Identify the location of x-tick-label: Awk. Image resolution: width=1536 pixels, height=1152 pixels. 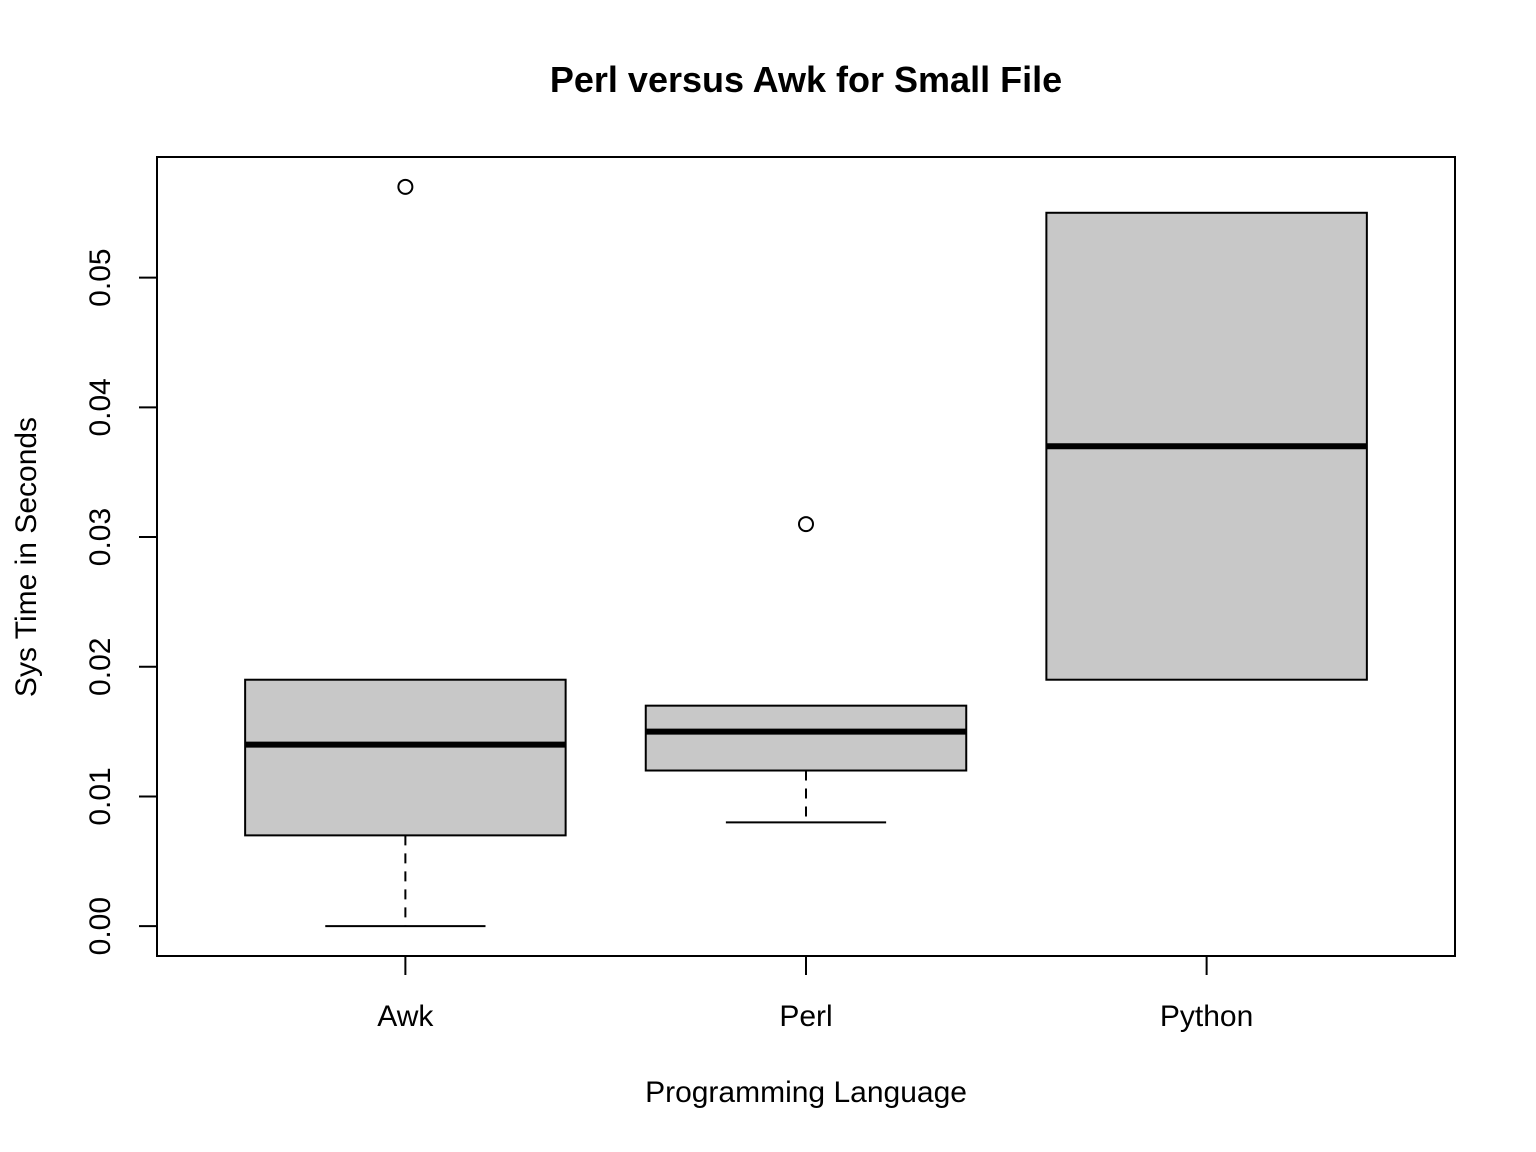
(405, 1016).